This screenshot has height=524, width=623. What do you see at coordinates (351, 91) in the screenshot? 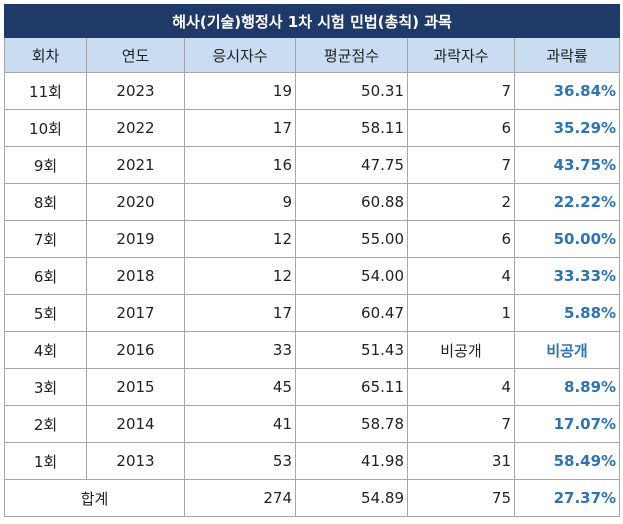
I see `cell-average-score: 50.31` at bounding box center [351, 91].